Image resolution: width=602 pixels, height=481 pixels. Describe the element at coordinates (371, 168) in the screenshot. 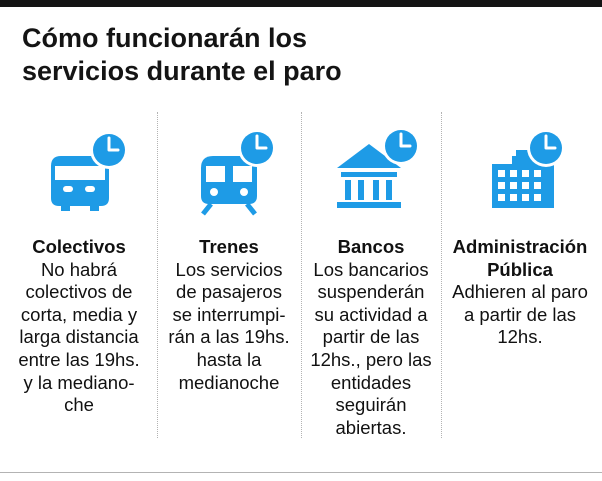

I see `bank-clock-icon` at that location.